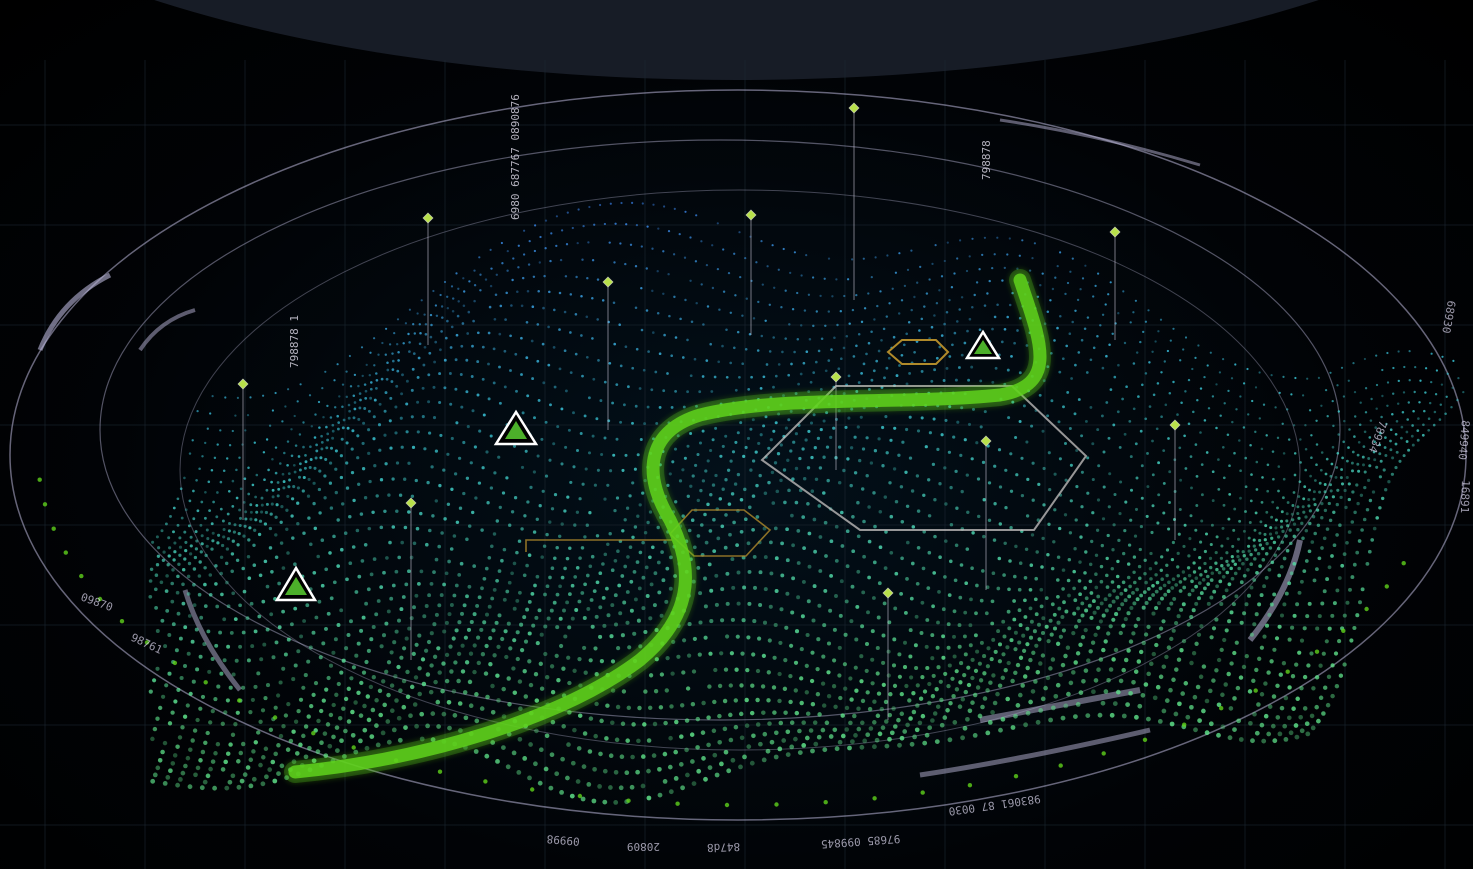  I want to click on waypoint-triangle-left, so click(296, 583).